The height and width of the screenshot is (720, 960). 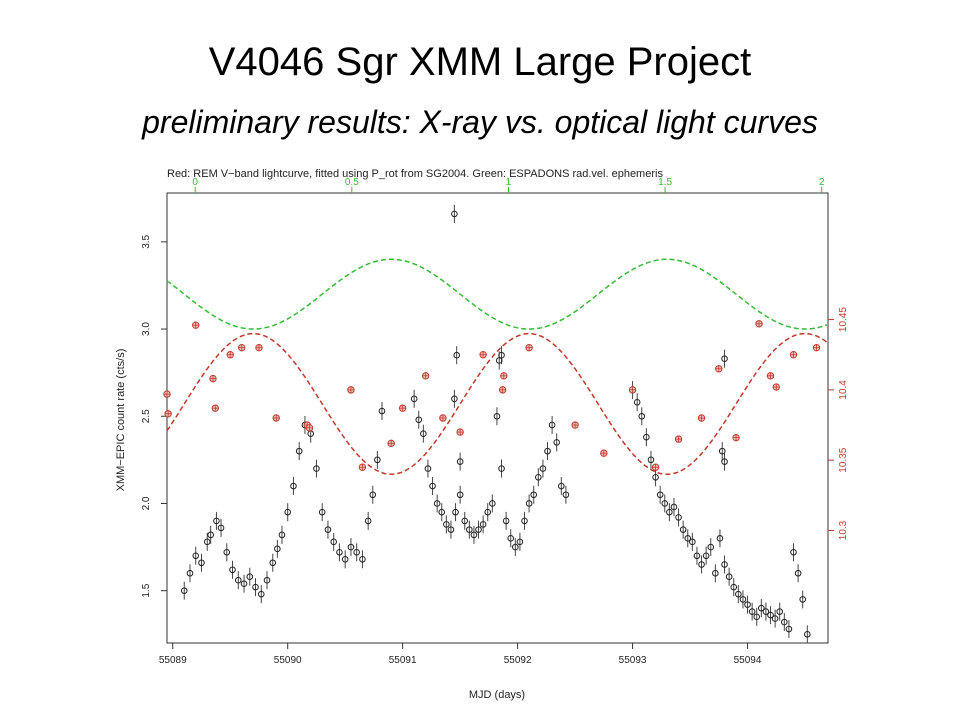 I want to click on y-tick-label: 3.5, so click(x=146, y=241).